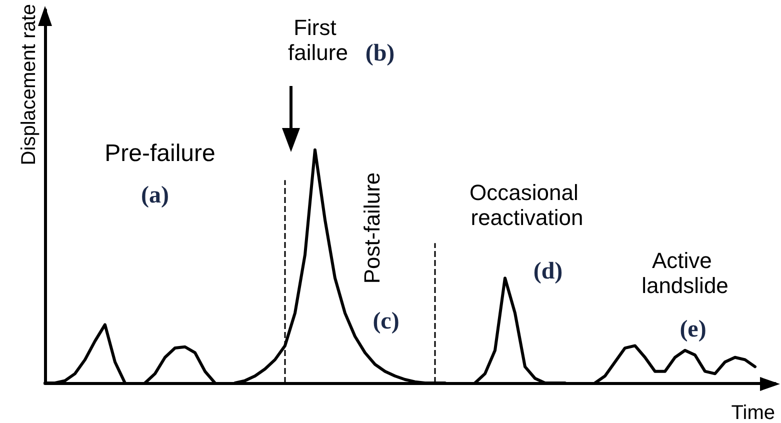 This screenshot has height=423, width=781. I want to click on annotation: (d), so click(548, 271).